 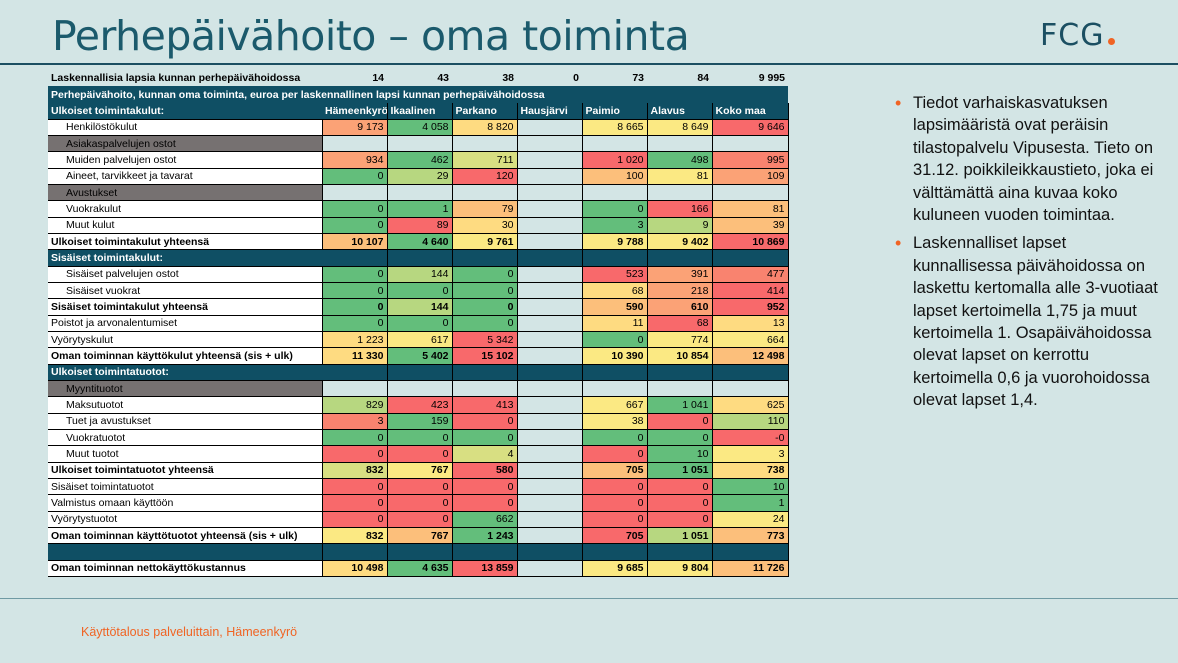 I want to click on table-row: Vuokrakulut 0 1 79 0 166 81, so click(x=418, y=209).